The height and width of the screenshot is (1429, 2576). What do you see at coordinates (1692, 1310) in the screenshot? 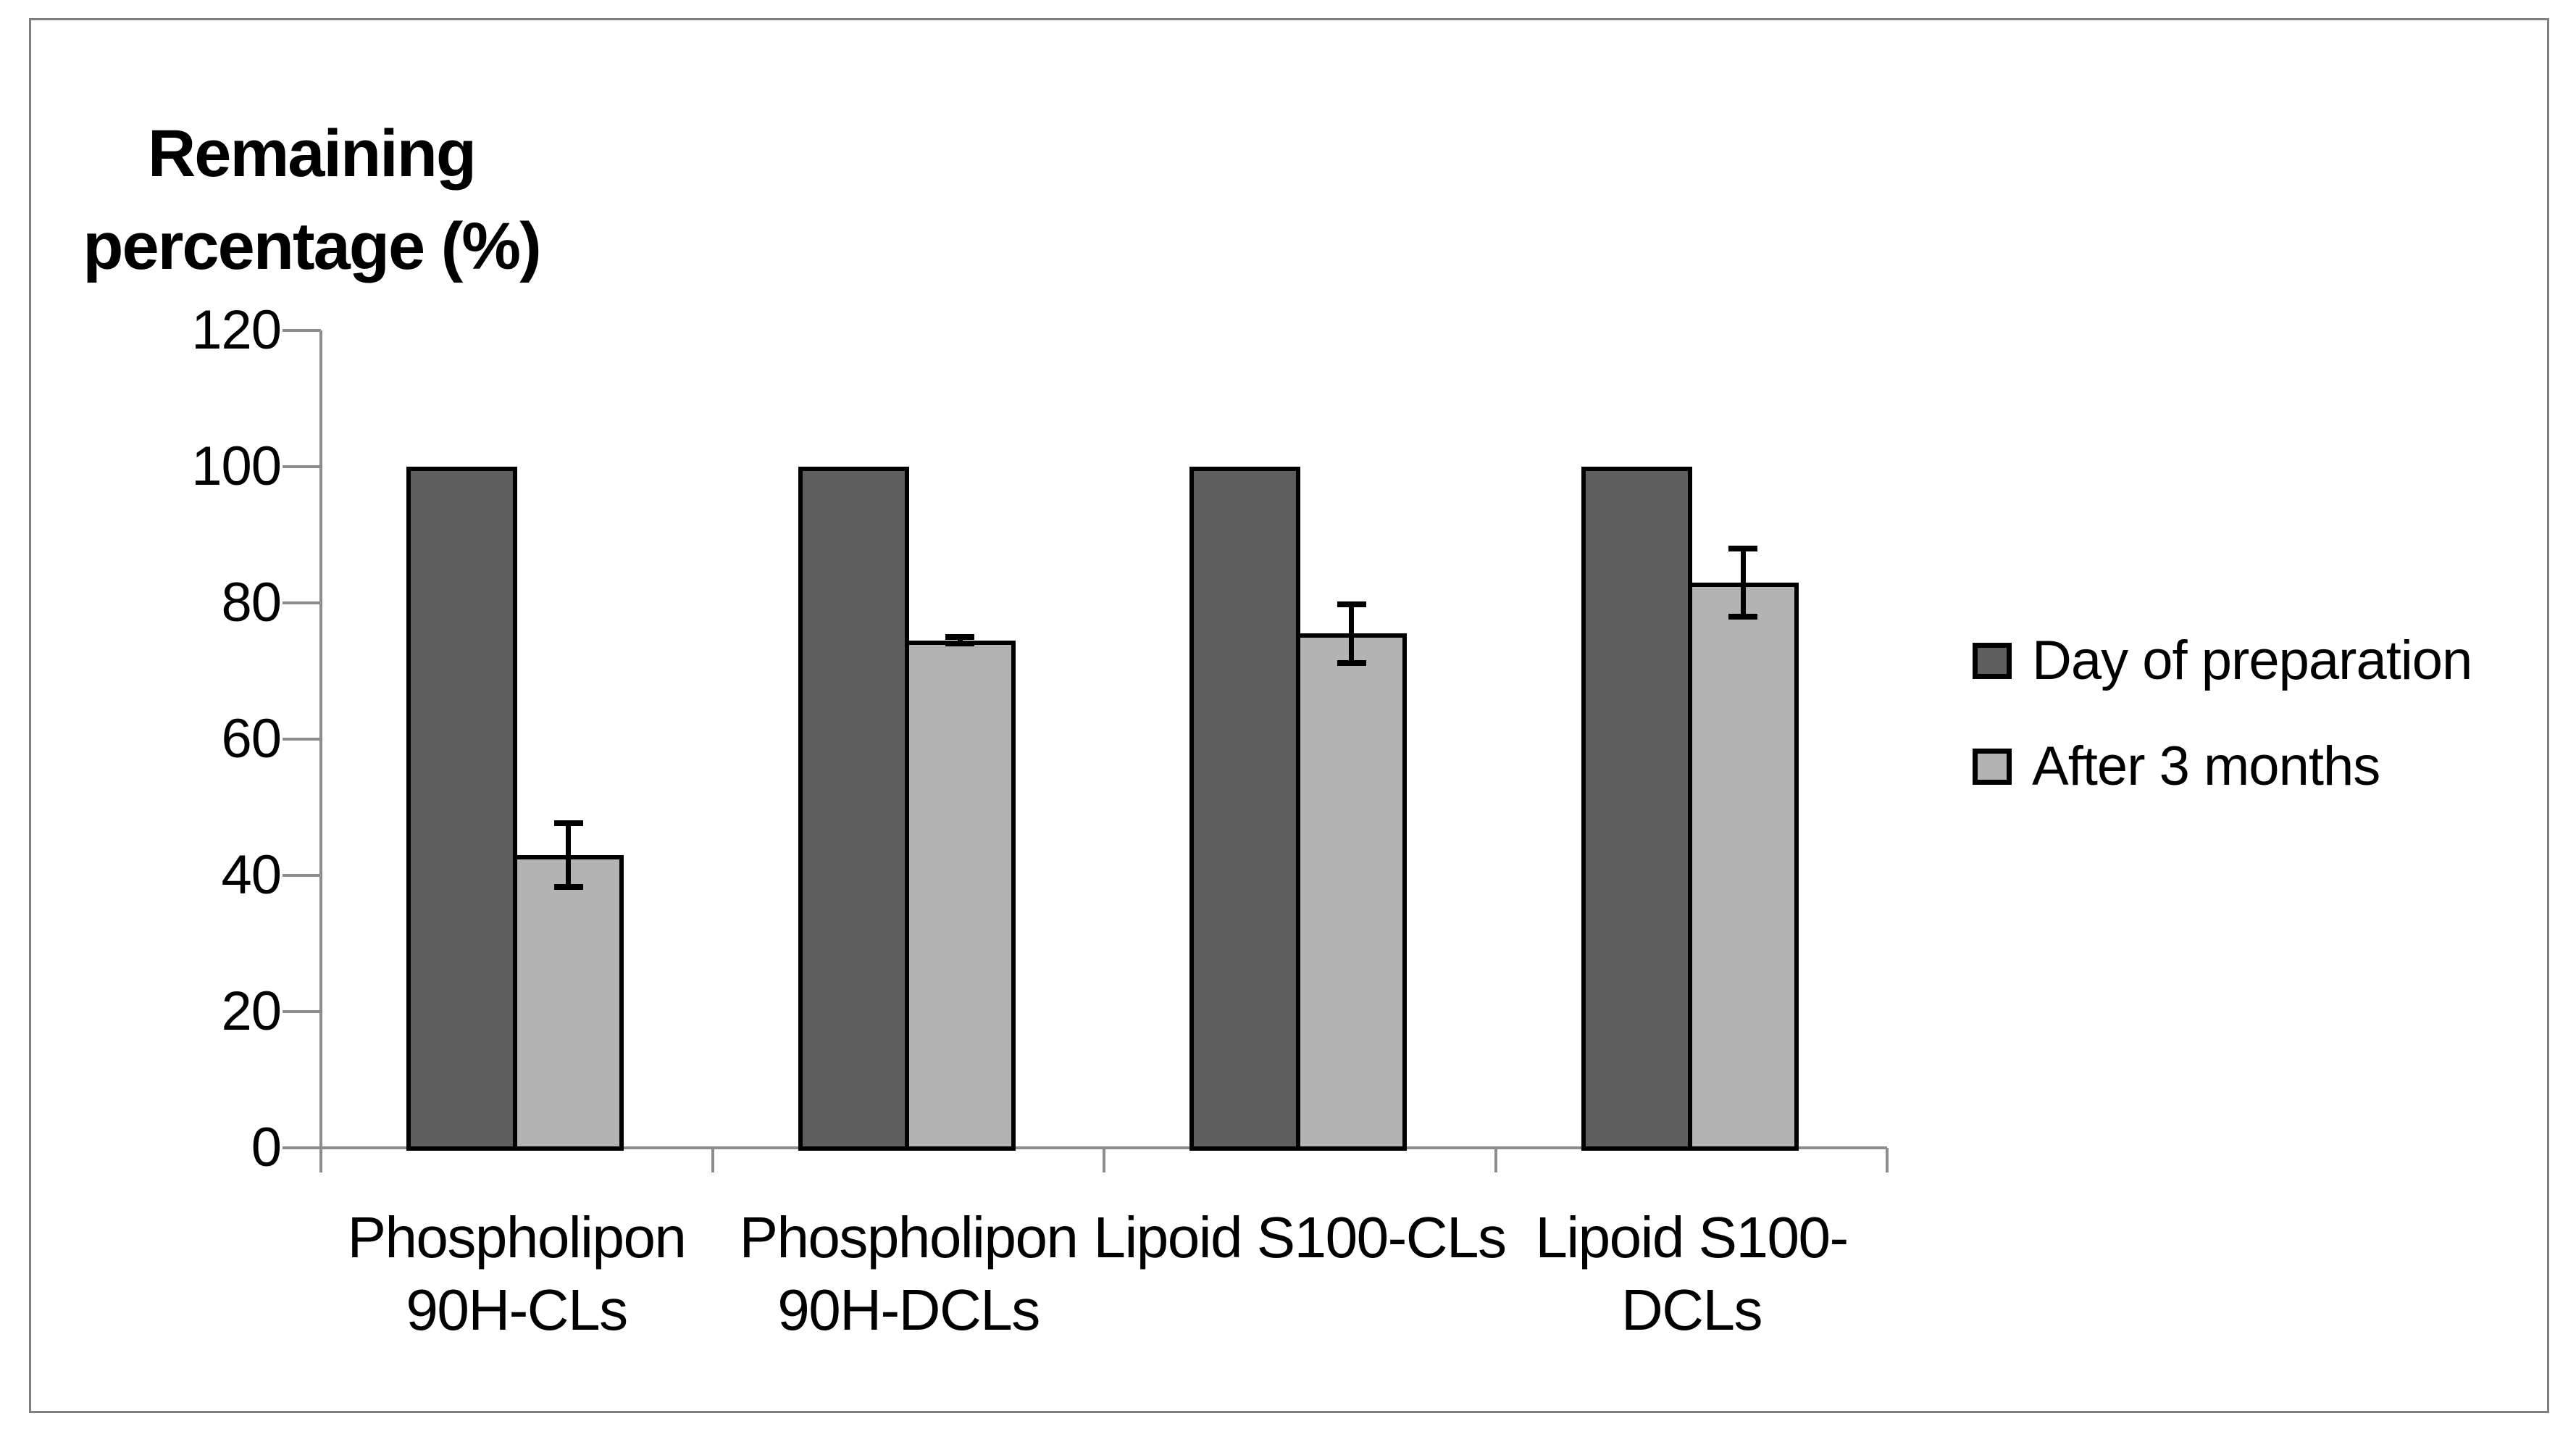
I see `x-category-label-line: DCLs` at bounding box center [1692, 1310].